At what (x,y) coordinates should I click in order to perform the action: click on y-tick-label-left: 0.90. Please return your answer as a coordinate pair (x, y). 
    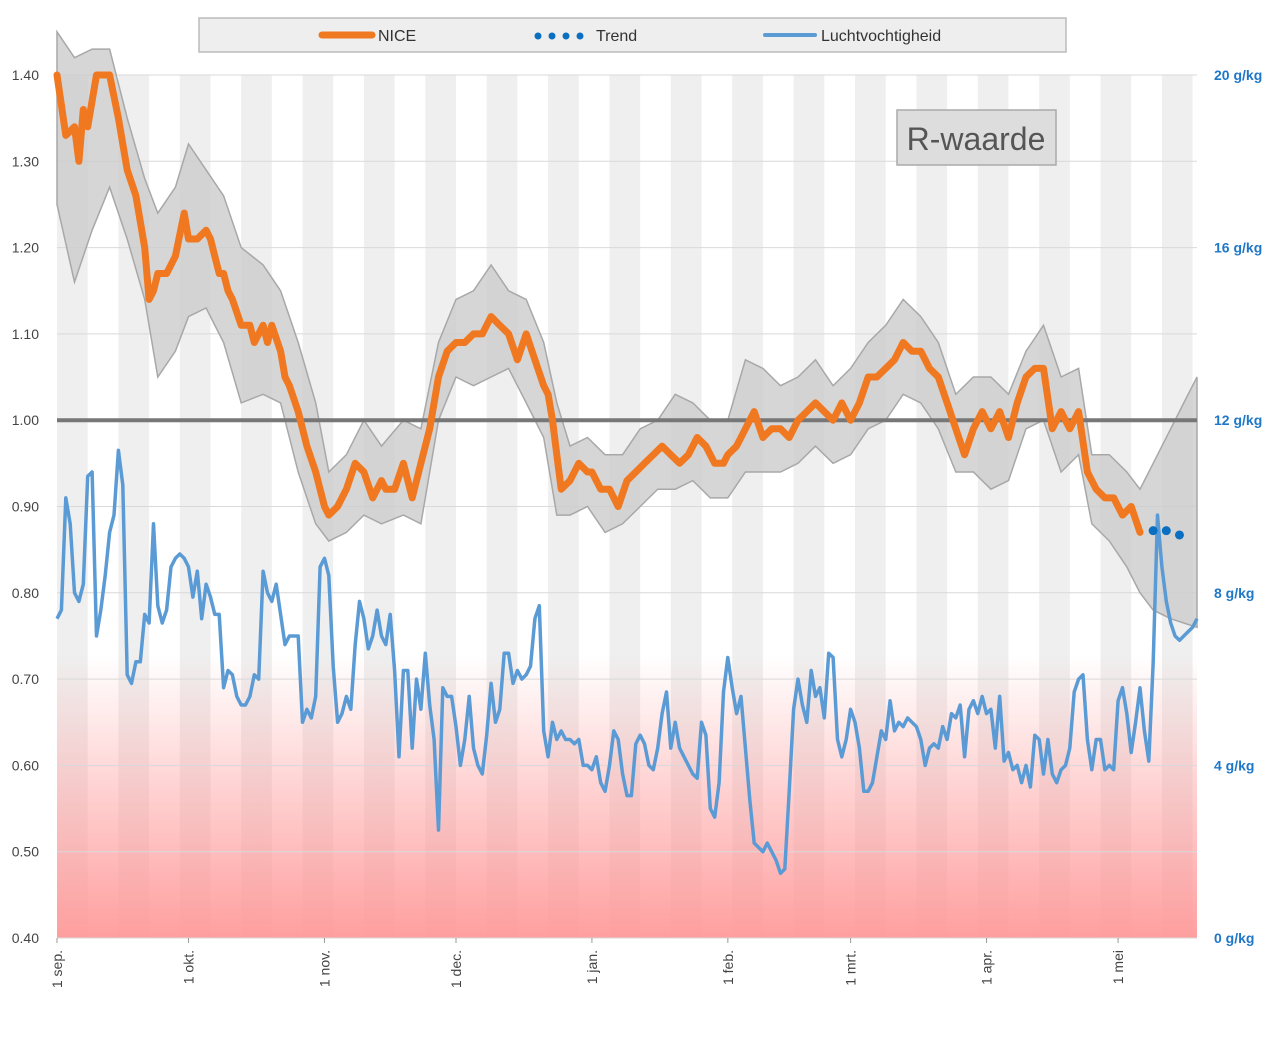
    Looking at the image, I should click on (25, 507).